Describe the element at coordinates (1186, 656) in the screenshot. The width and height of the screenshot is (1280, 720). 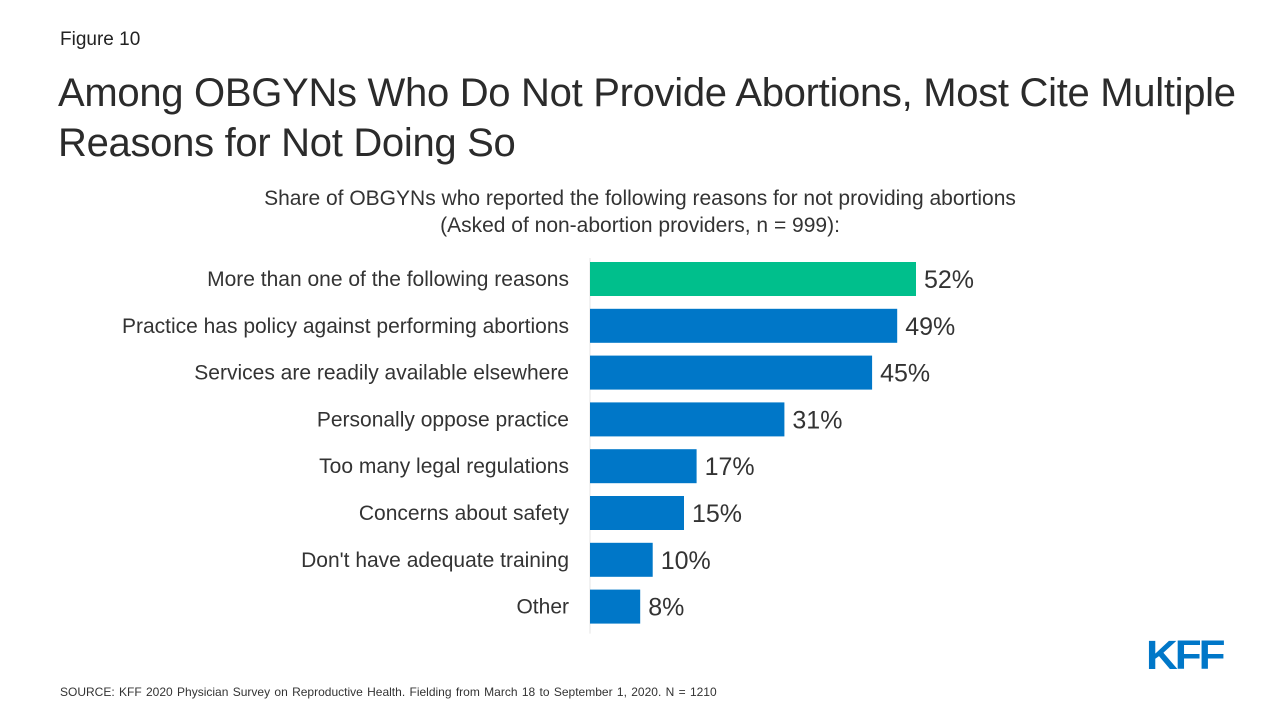
I see `kff-logo: KFF` at that location.